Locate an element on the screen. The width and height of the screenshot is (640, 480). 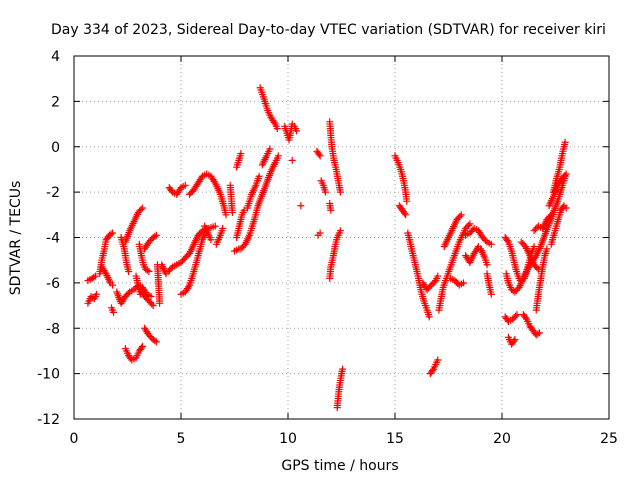
y-tick-label: -12 is located at coordinates (48, 420).